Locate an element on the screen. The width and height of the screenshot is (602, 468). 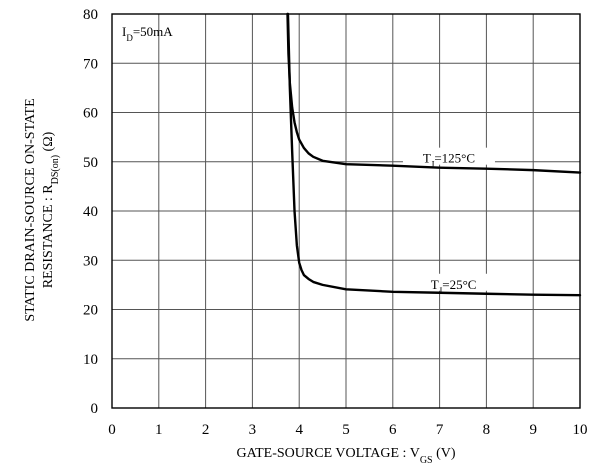
y-tick-label-20: 20 is located at coordinates (90, 311).